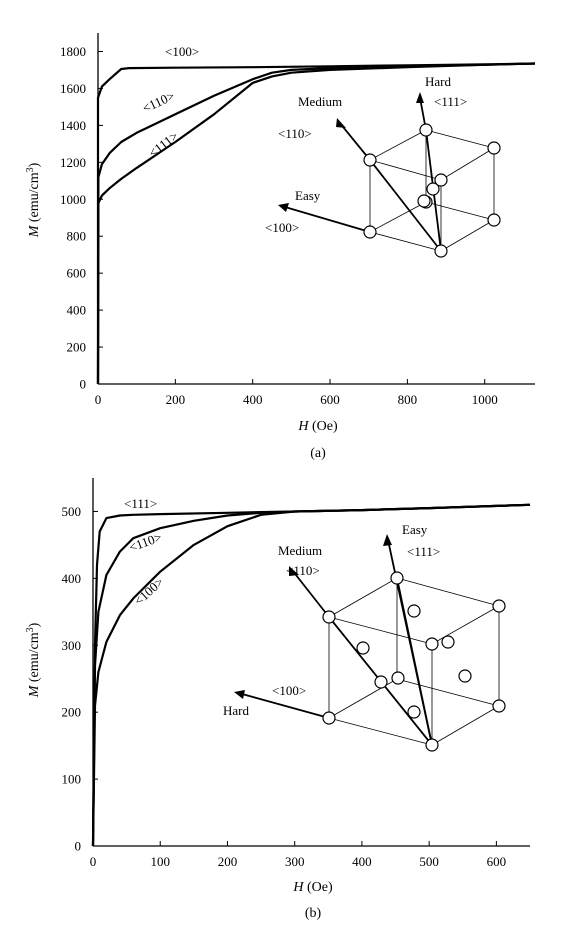  What do you see at coordinates (77, 273) in the screenshot?
I see `y-tick-label: 600` at bounding box center [77, 273].